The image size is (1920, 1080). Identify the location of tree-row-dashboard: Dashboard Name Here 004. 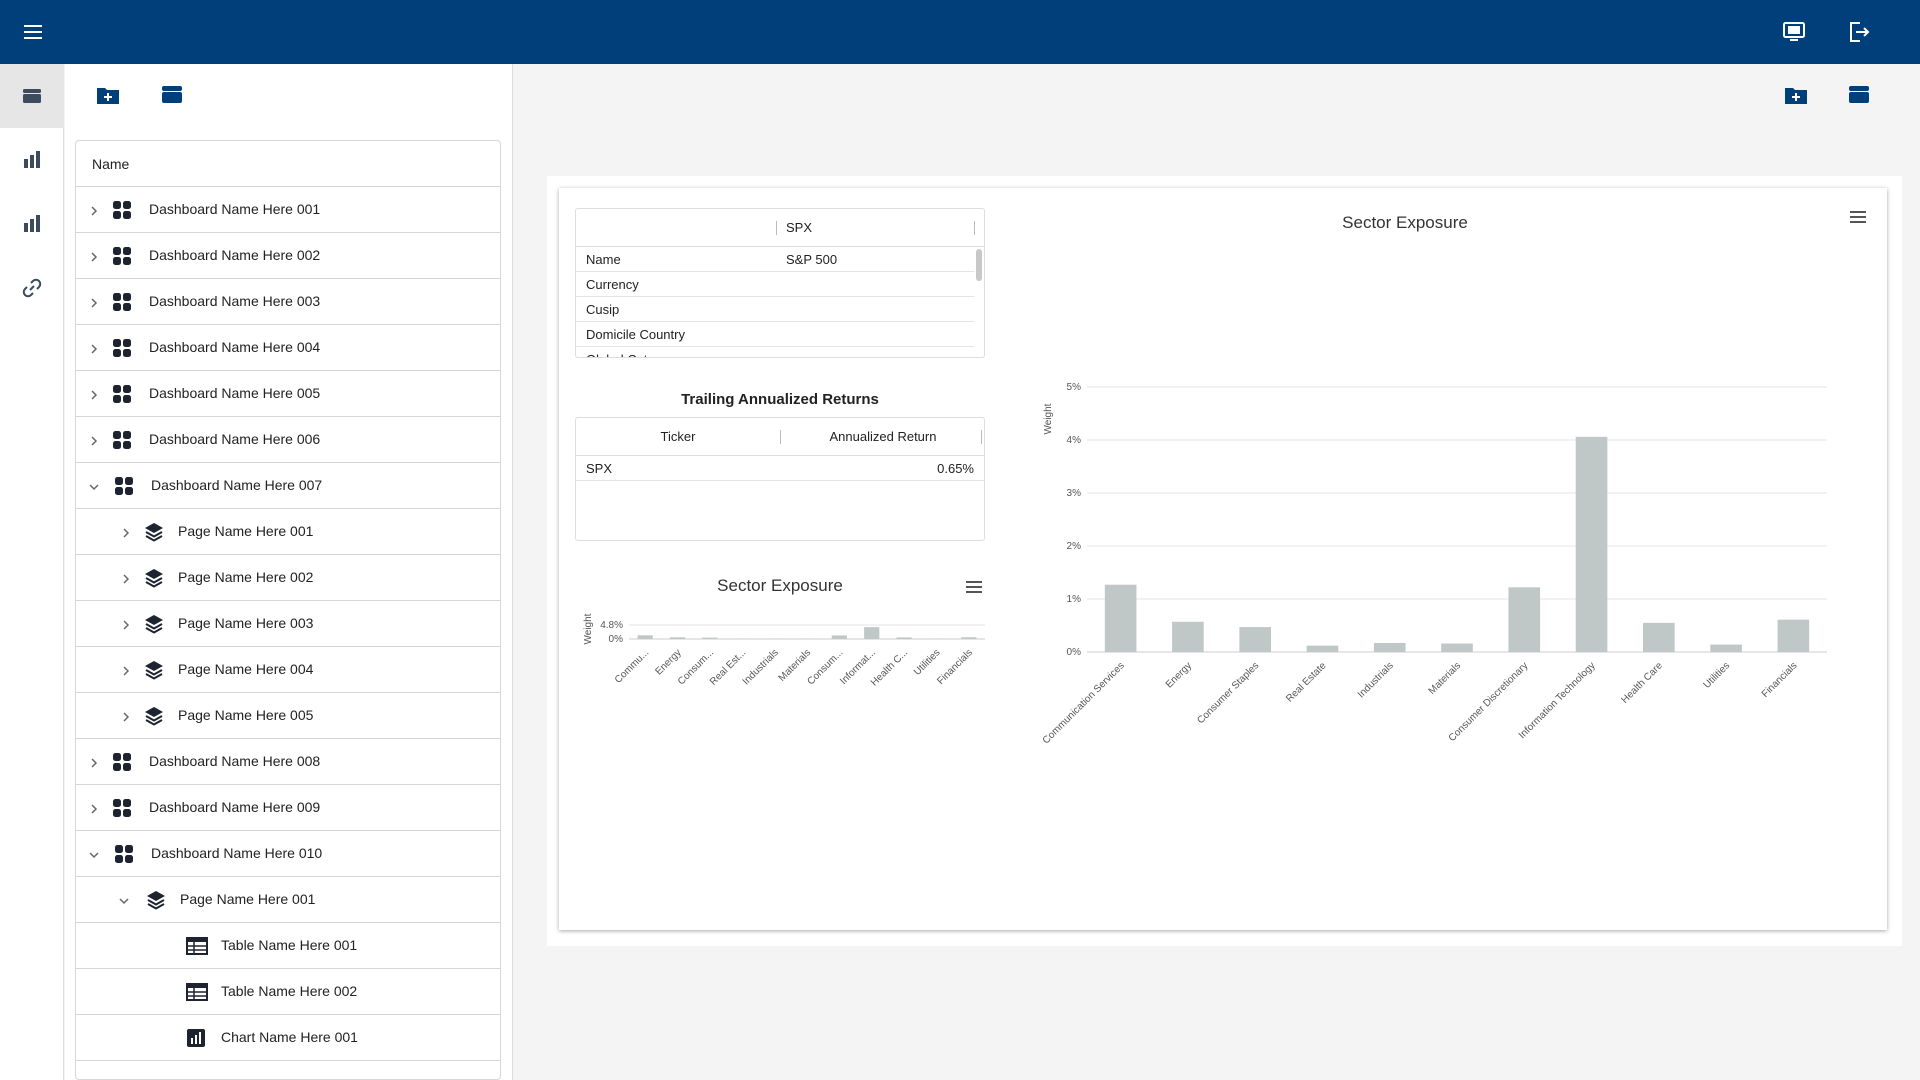
(288, 348).